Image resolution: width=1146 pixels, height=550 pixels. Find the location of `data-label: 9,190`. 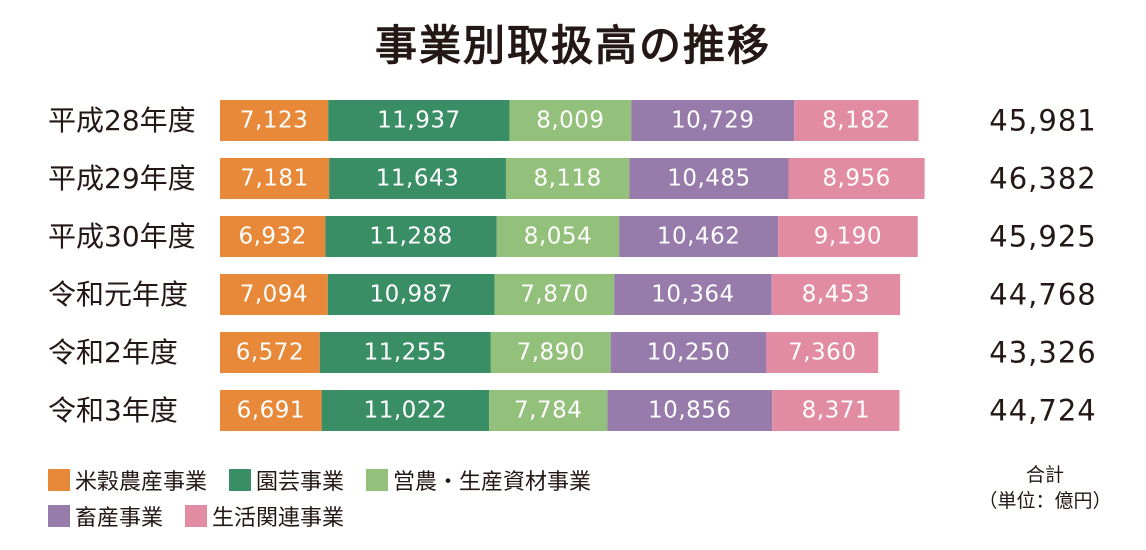

data-label: 9,190 is located at coordinates (848, 237).